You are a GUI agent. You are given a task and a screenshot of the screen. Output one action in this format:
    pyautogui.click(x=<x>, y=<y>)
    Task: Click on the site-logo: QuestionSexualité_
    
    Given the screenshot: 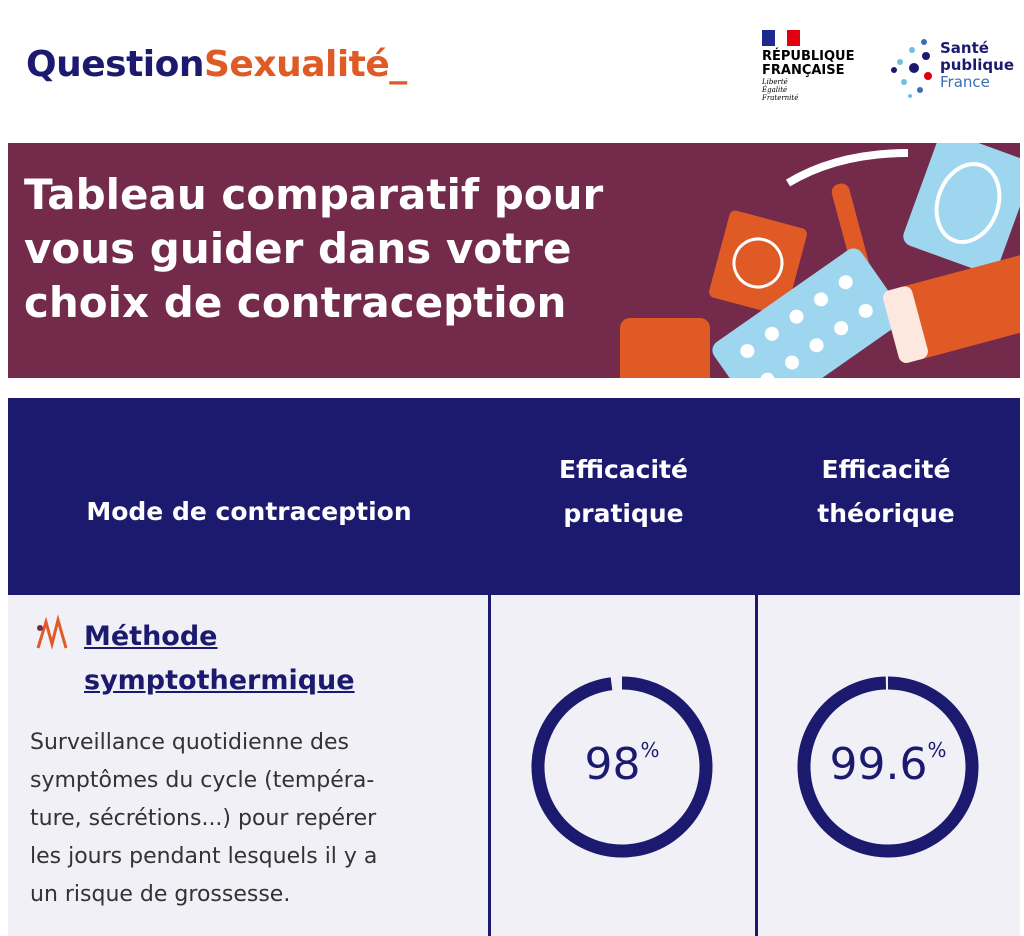 What is the action you would take?
    pyautogui.click(x=216, y=64)
    